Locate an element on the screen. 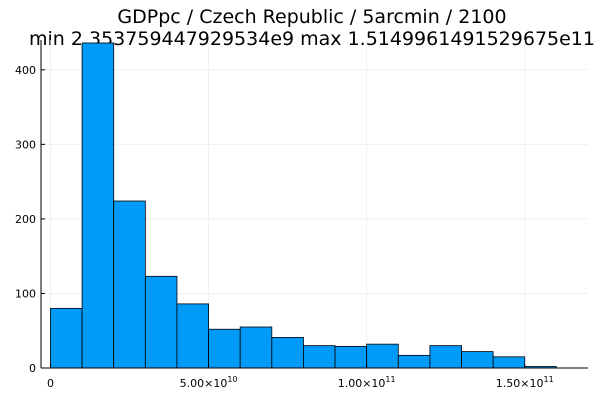 Image resolution: width=600 pixels, height=400 pixels. y-tick-labels: 0 100 200 300 400 is located at coordinates (25, 219).